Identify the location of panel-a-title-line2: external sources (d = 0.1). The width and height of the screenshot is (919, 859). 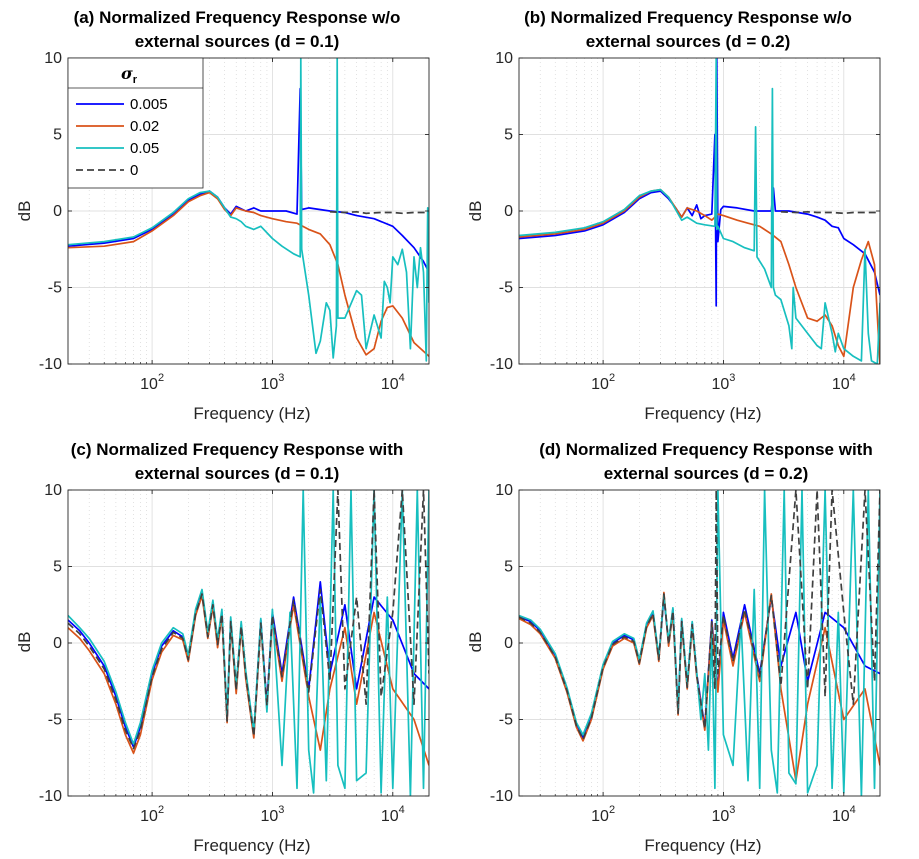
(237, 41).